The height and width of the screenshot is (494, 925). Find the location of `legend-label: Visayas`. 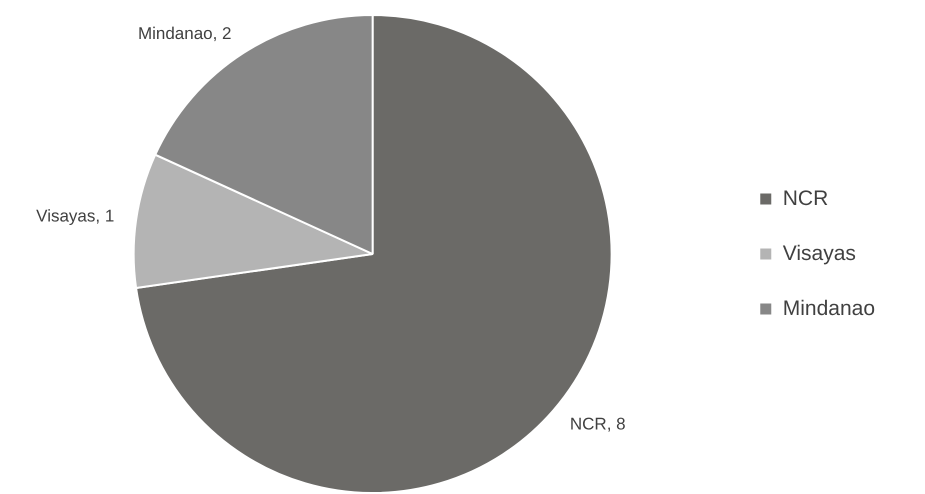

legend-label: Visayas is located at coordinates (819, 253).